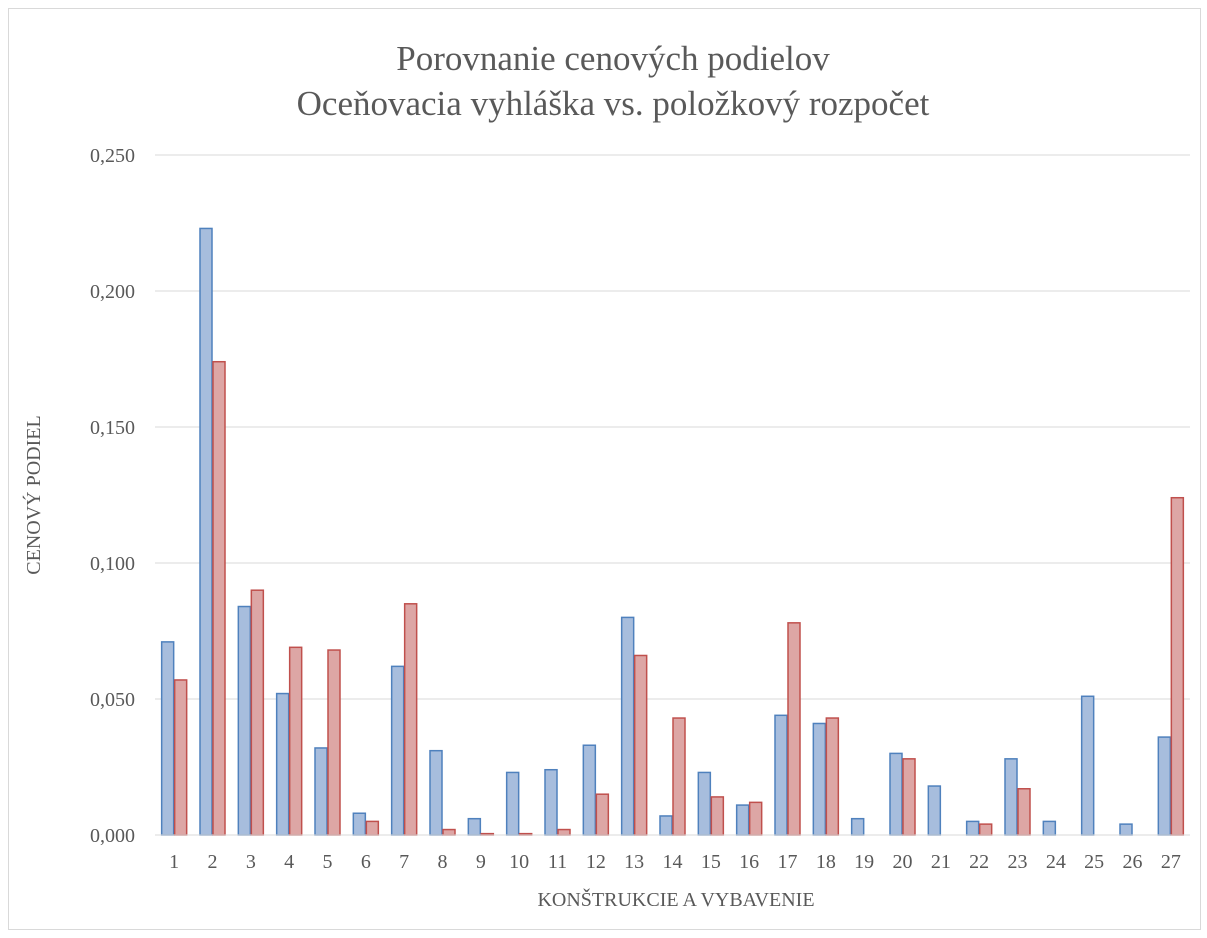 This screenshot has height=938, width=1207. What do you see at coordinates (366, 862) in the screenshot?
I see `x-tick-label: 6` at bounding box center [366, 862].